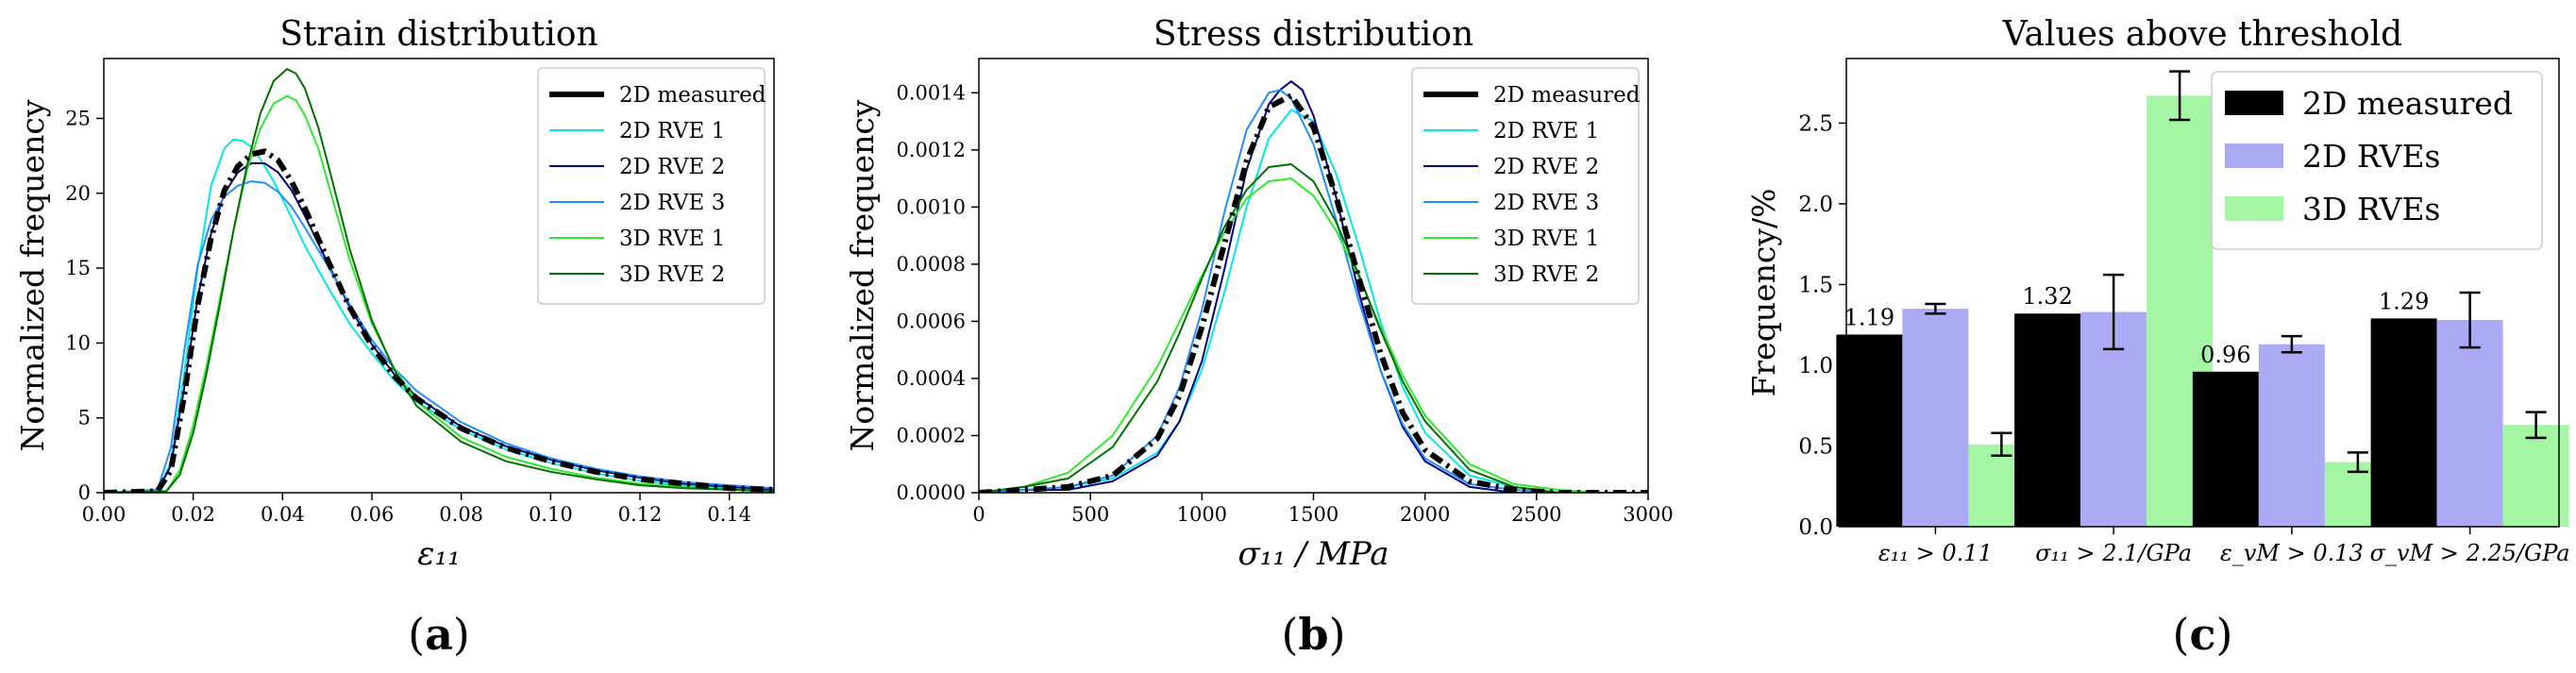  What do you see at coordinates (1763, 293) in the screenshot?
I see `chart-c-ylabel: Frequency/%` at bounding box center [1763, 293].